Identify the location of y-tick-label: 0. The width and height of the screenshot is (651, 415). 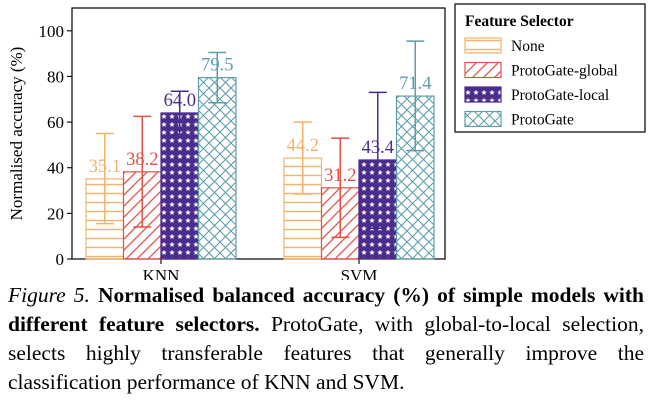
(60, 259).